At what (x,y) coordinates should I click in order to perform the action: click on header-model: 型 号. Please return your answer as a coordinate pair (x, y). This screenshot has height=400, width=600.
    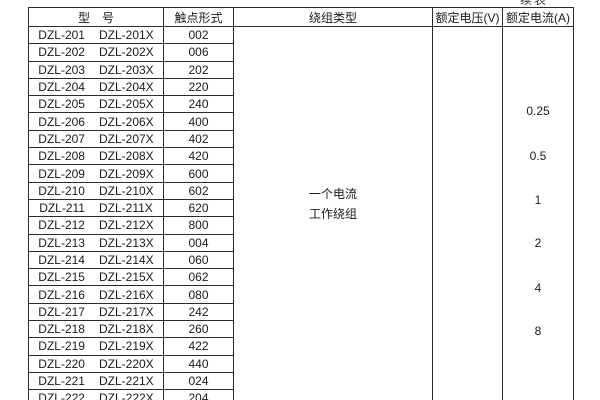
    Looking at the image, I should click on (96, 17).